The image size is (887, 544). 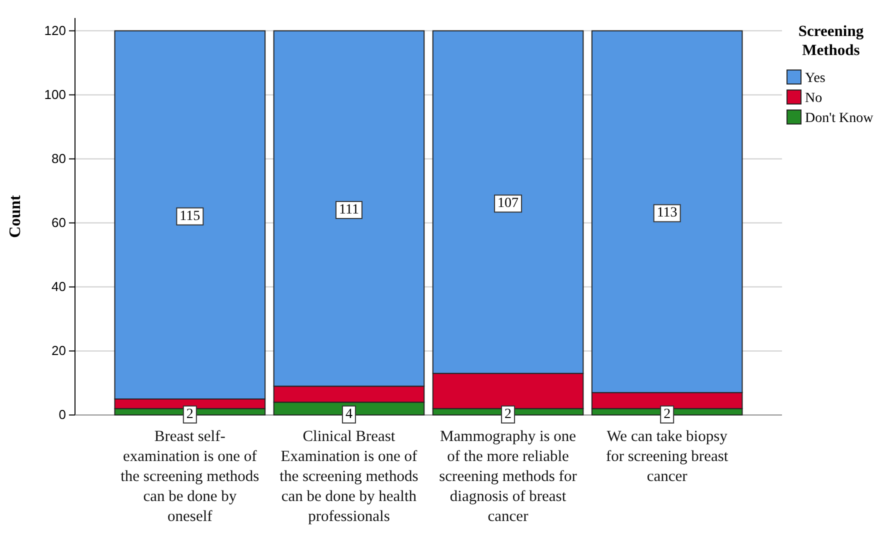 I want to click on y-tick-label: 120, so click(x=55, y=30).